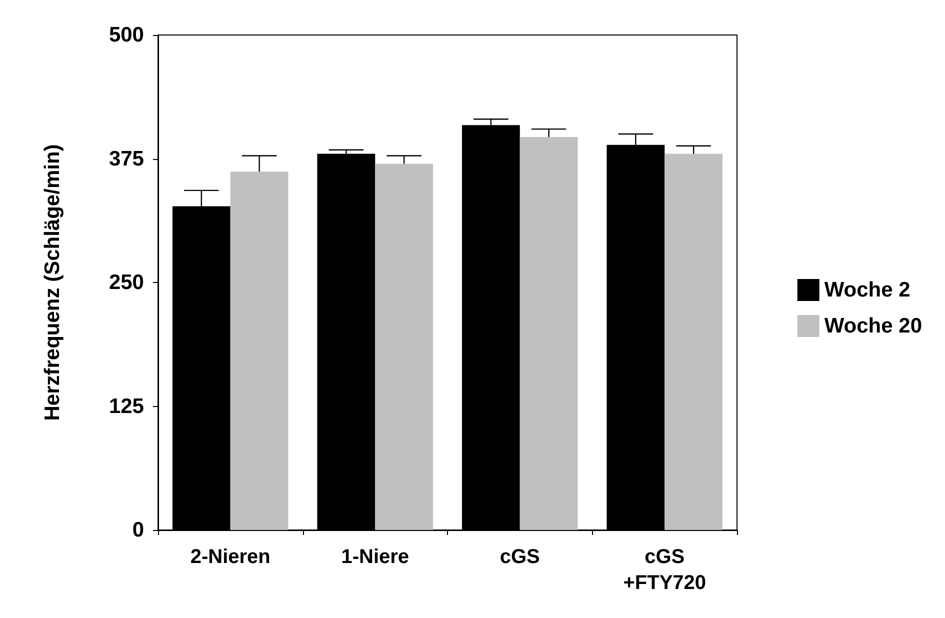 The height and width of the screenshot is (618, 945). What do you see at coordinates (52, 282) in the screenshot?
I see `y-axis-title: Herzfrequenz (Schläge/min)` at bounding box center [52, 282].